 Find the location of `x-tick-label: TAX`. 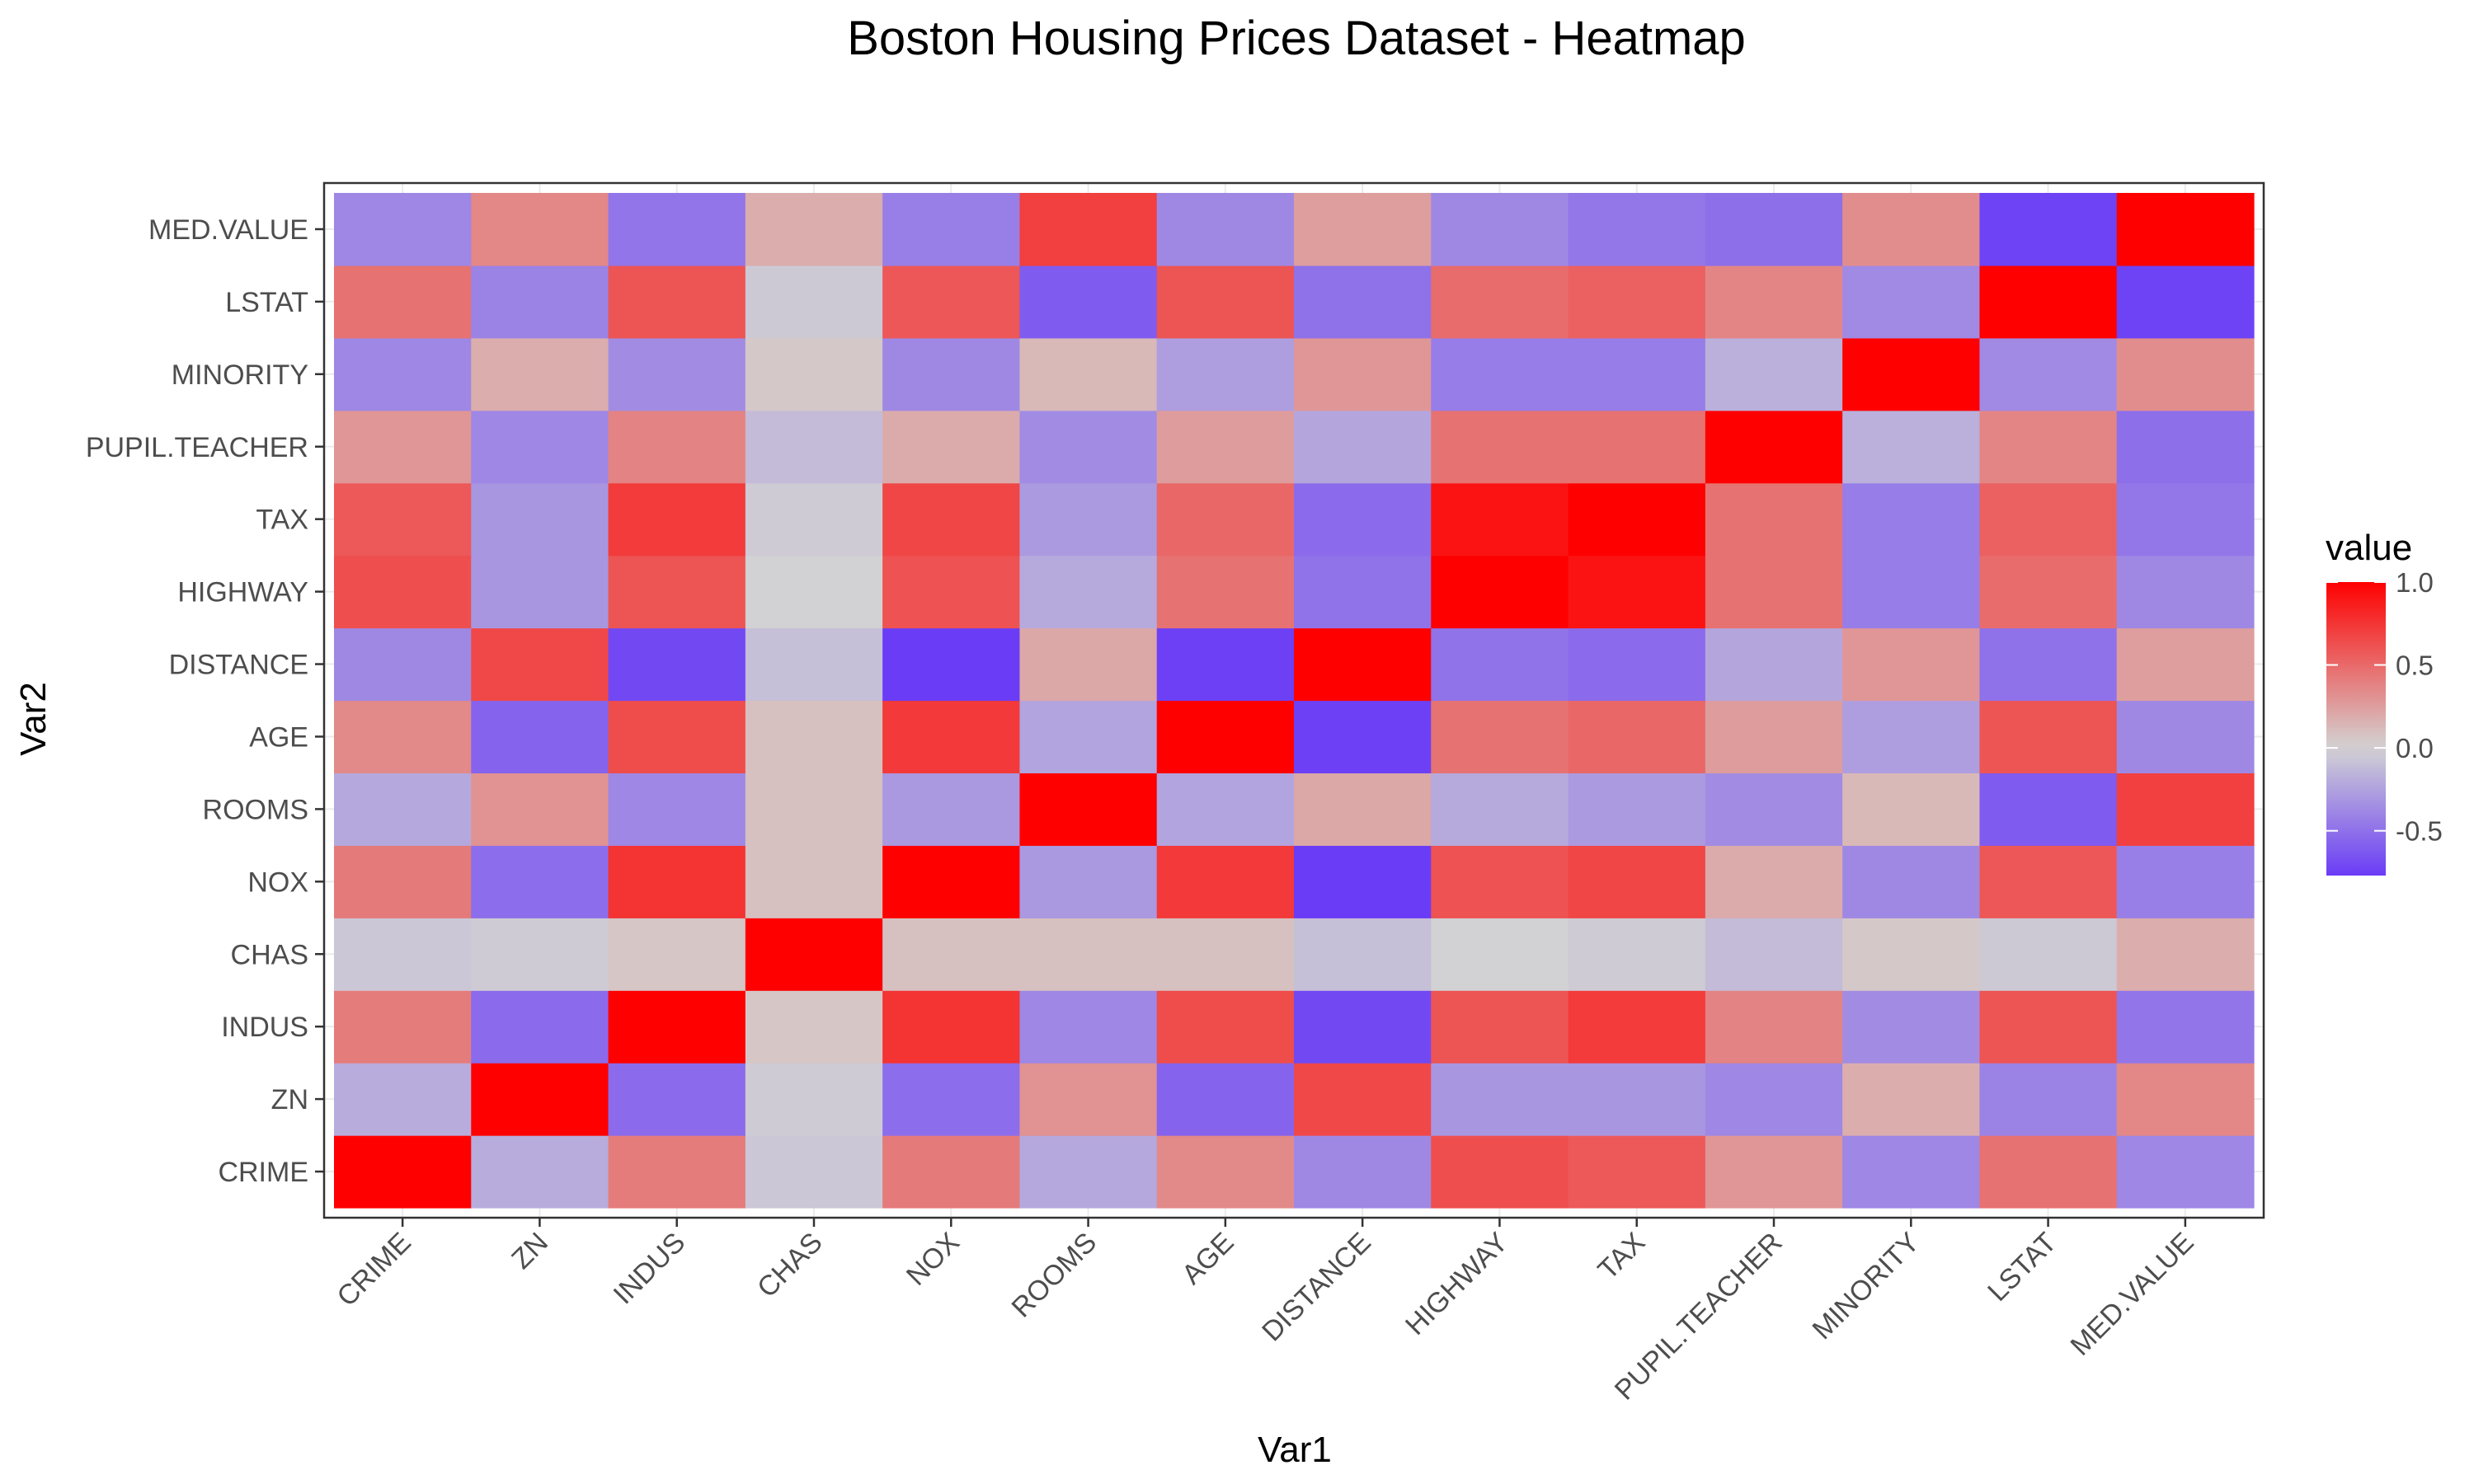

x-tick-label: TAX is located at coordinates (1622, 1256).